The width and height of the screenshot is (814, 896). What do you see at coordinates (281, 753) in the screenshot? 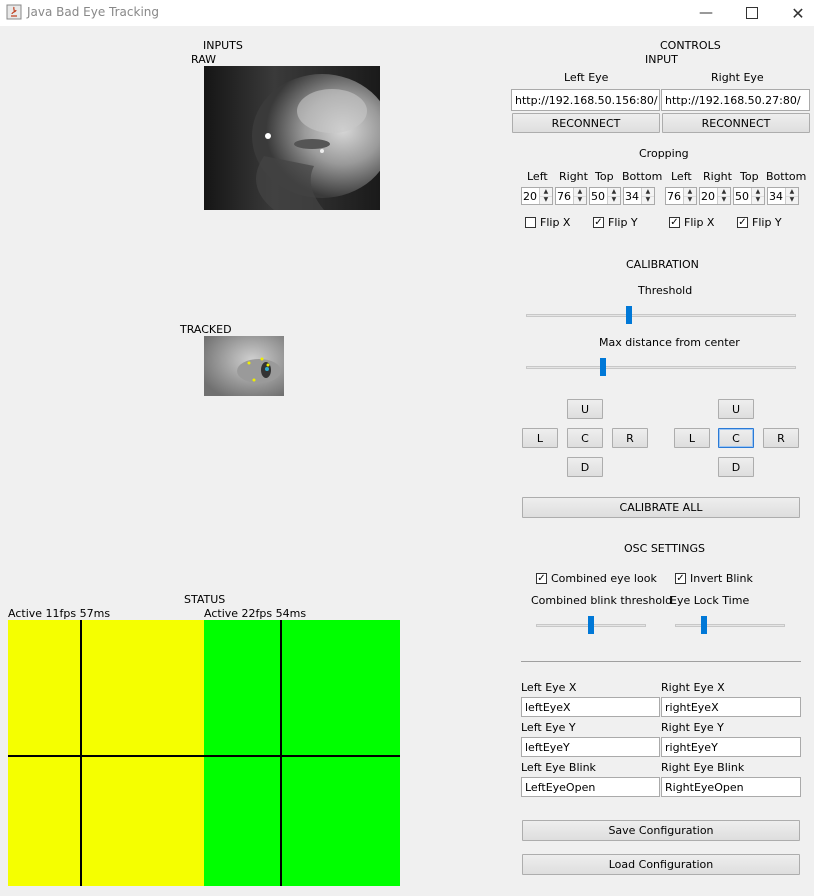
I see `right-crosshair-vertical` at bounding box center [281, 753].